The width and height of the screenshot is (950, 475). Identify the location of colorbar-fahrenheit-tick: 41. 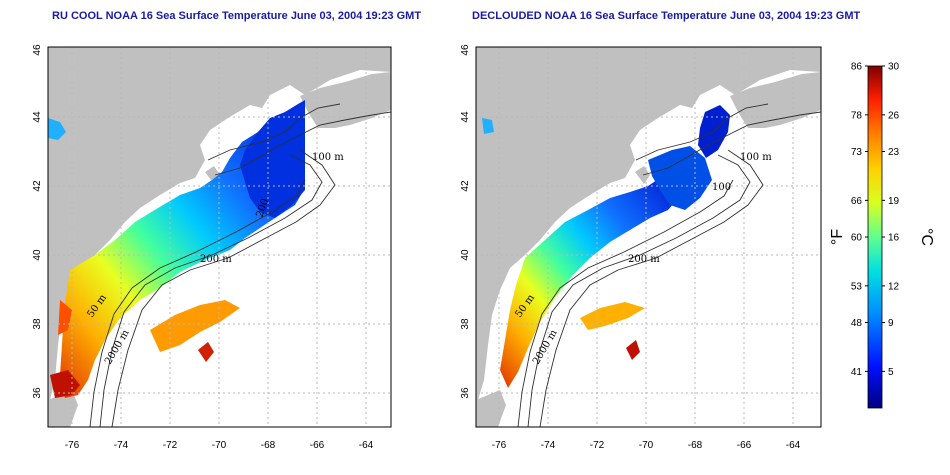
(857, 372).